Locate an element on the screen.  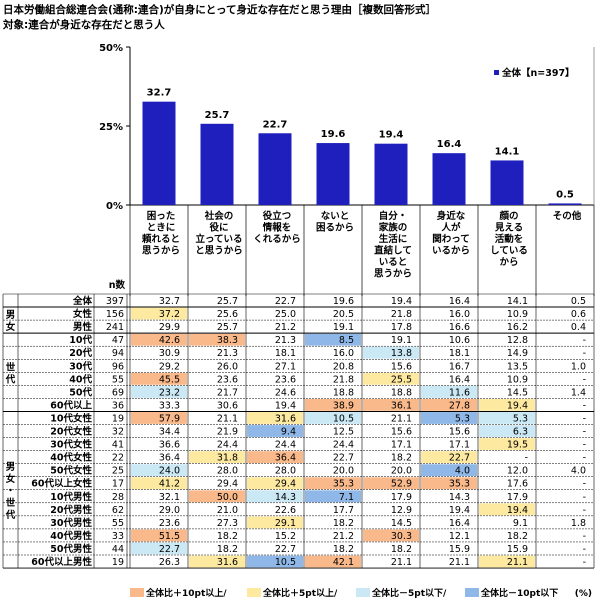
cell-value: 38.3 is located at coordinates (227, 340).